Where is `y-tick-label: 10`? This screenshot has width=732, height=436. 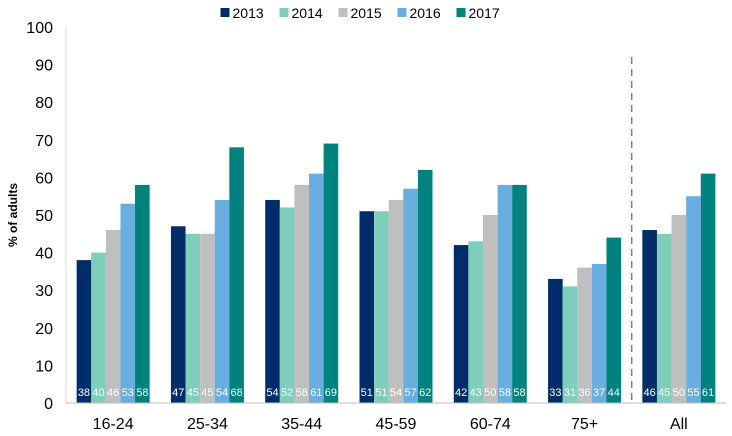 y-tick-label: 10 is located at coordinates (44, 366).